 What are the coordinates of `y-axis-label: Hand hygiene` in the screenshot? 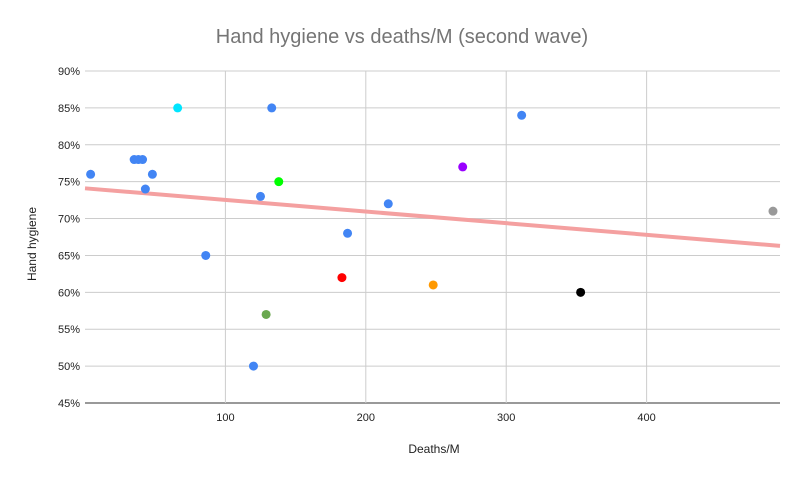 It's located at (32, 244).